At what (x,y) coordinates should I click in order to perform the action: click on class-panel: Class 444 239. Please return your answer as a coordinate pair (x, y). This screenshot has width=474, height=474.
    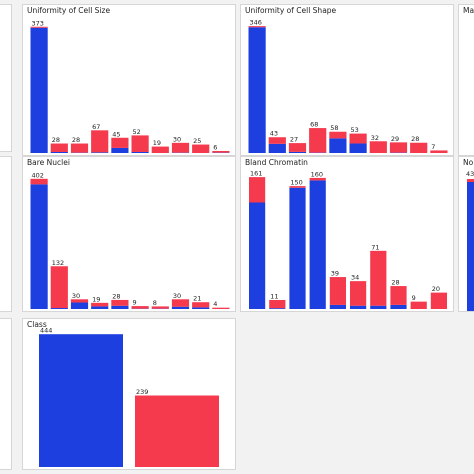
    Looking at the image, I should click on (129, 394).